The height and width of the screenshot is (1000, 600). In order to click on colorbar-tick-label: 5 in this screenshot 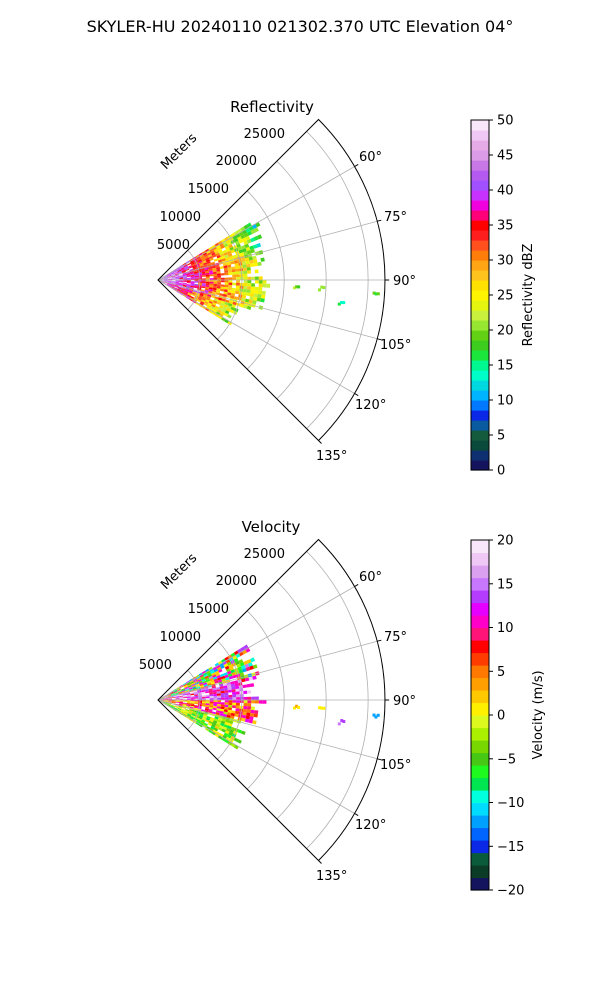, I will do `click(501, 672)`.